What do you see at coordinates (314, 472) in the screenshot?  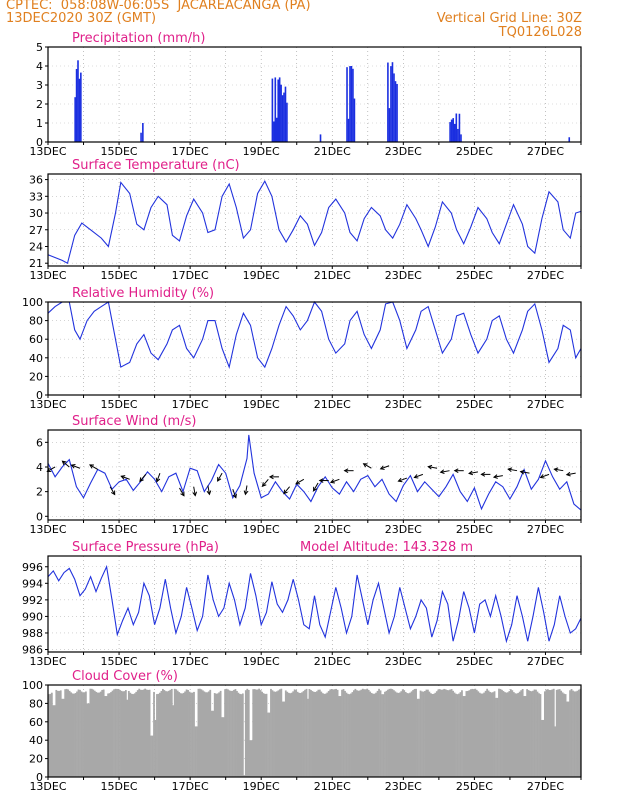 I see `series-line` at bounding box center [314, 472].